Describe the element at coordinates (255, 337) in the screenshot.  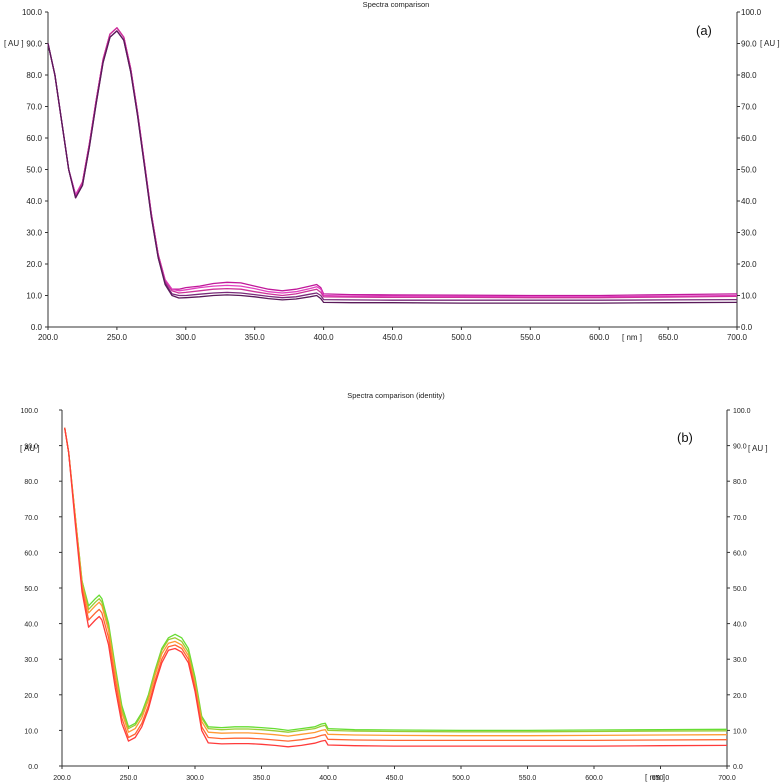
I see `panel-a-x-tick-label: 350.0` at that location.